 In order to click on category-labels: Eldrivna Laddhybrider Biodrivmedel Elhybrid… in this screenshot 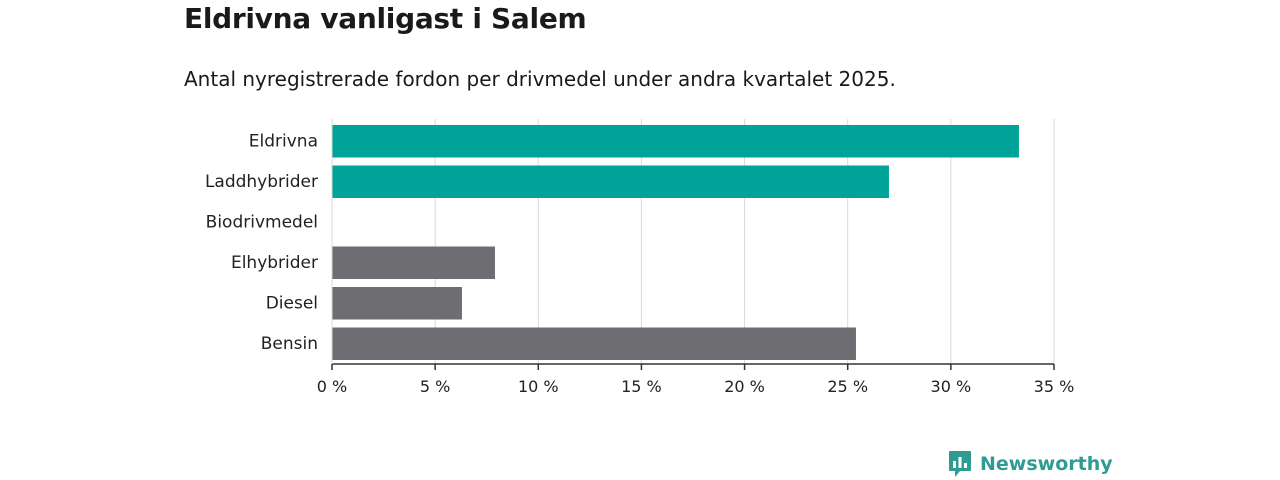, I will do `click(261, 242)`.